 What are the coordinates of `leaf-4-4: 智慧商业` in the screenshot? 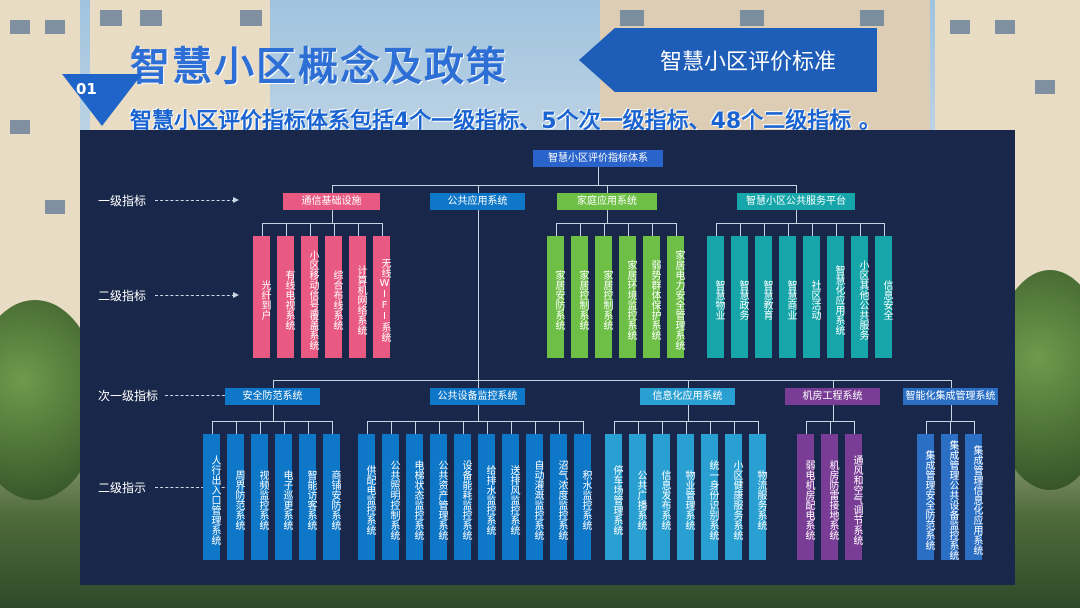 It's located at (787, 297).